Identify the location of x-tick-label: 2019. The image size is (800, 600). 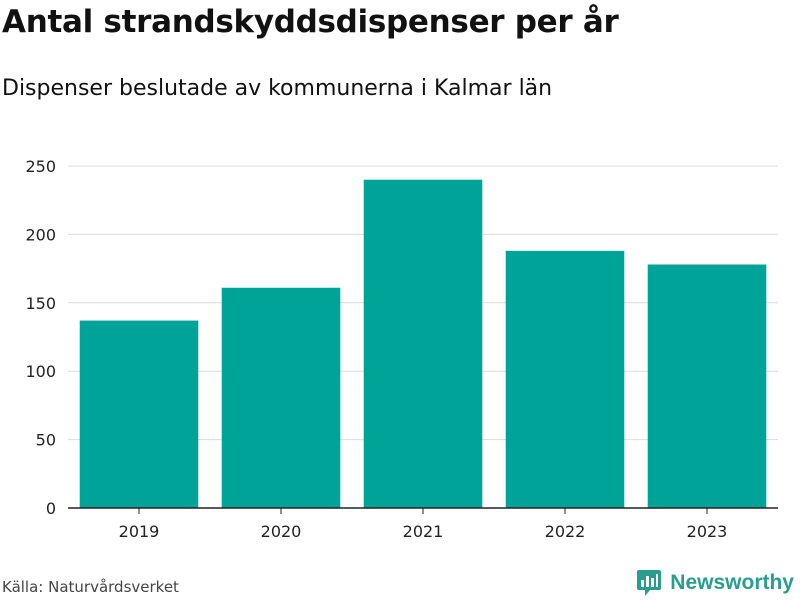
(139, 531).